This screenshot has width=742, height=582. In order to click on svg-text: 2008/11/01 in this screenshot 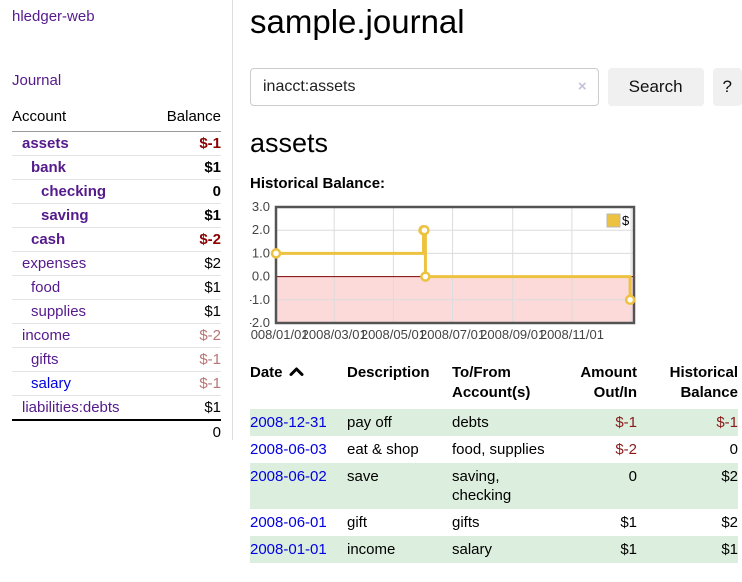, I will do `click(572, 334)`.